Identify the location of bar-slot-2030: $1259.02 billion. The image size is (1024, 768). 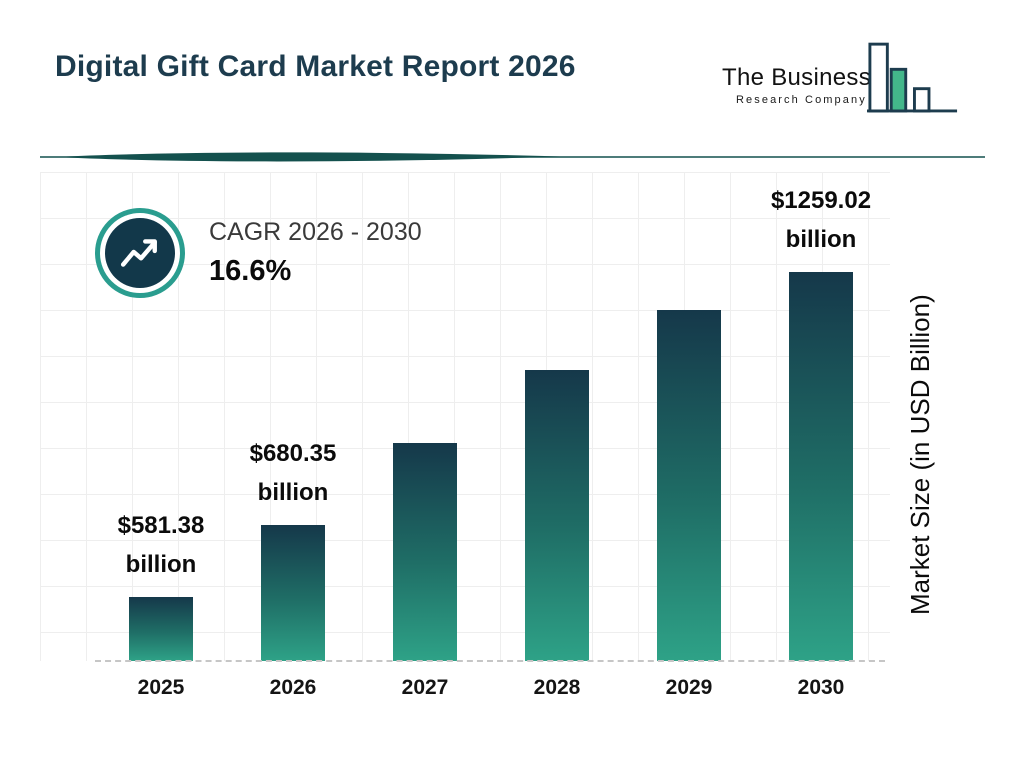
(821, 416).